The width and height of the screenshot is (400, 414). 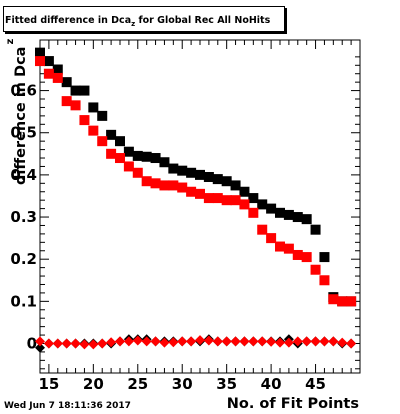 What do you see at coordinates (10, 41) in the screenshot?
I see `y-axis-label-subscript: z` at bounding box center [10, 41].